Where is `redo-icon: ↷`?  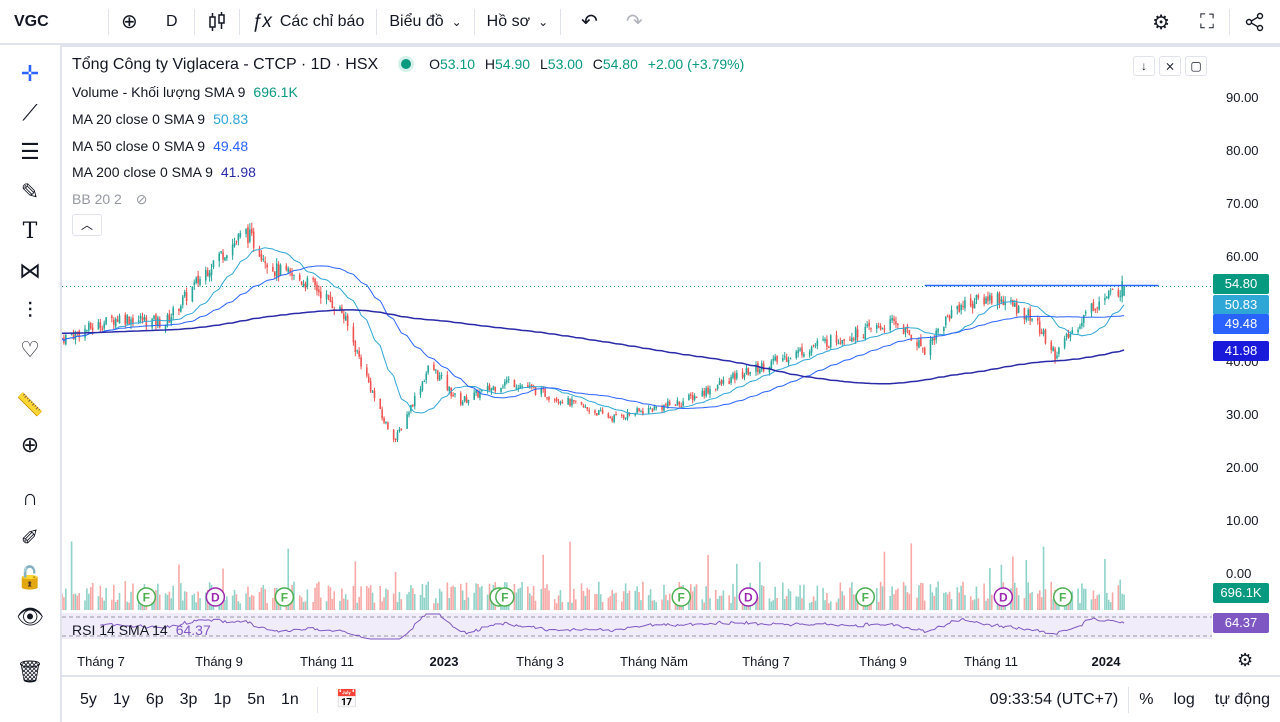 redo-icon: ↷ is located at coordinates (634, 22).